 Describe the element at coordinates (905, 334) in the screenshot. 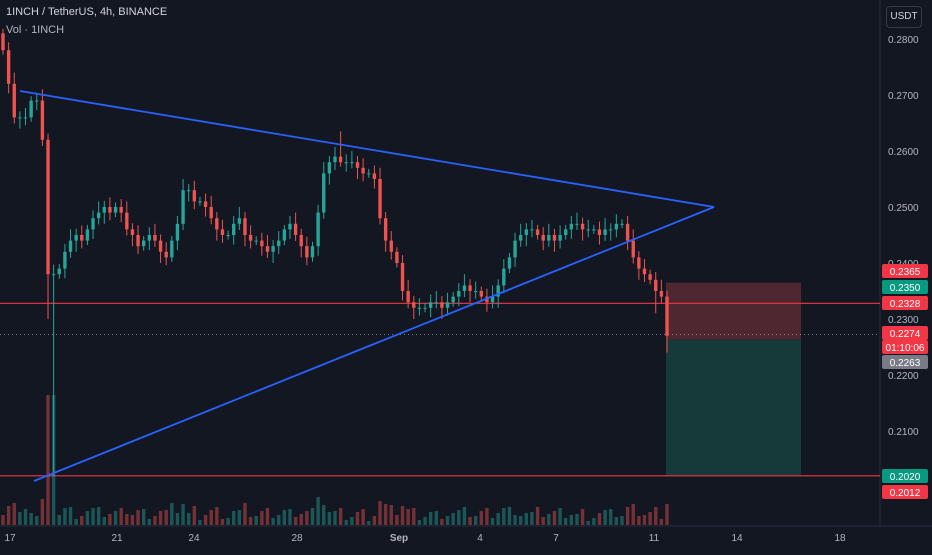

I see `price-label-text: 0.2274` at that location.